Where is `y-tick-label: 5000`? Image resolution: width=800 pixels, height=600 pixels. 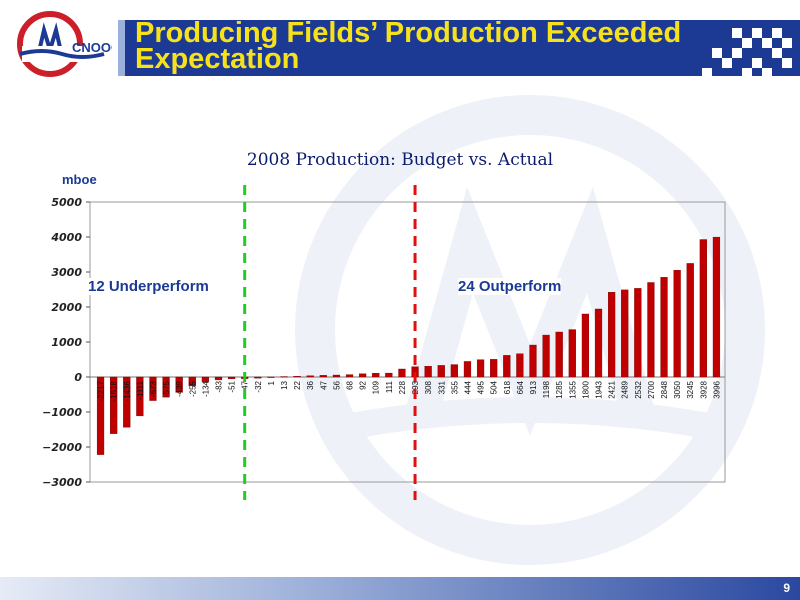
y-tick-label: 5000 is located at coordinates (66, 202).